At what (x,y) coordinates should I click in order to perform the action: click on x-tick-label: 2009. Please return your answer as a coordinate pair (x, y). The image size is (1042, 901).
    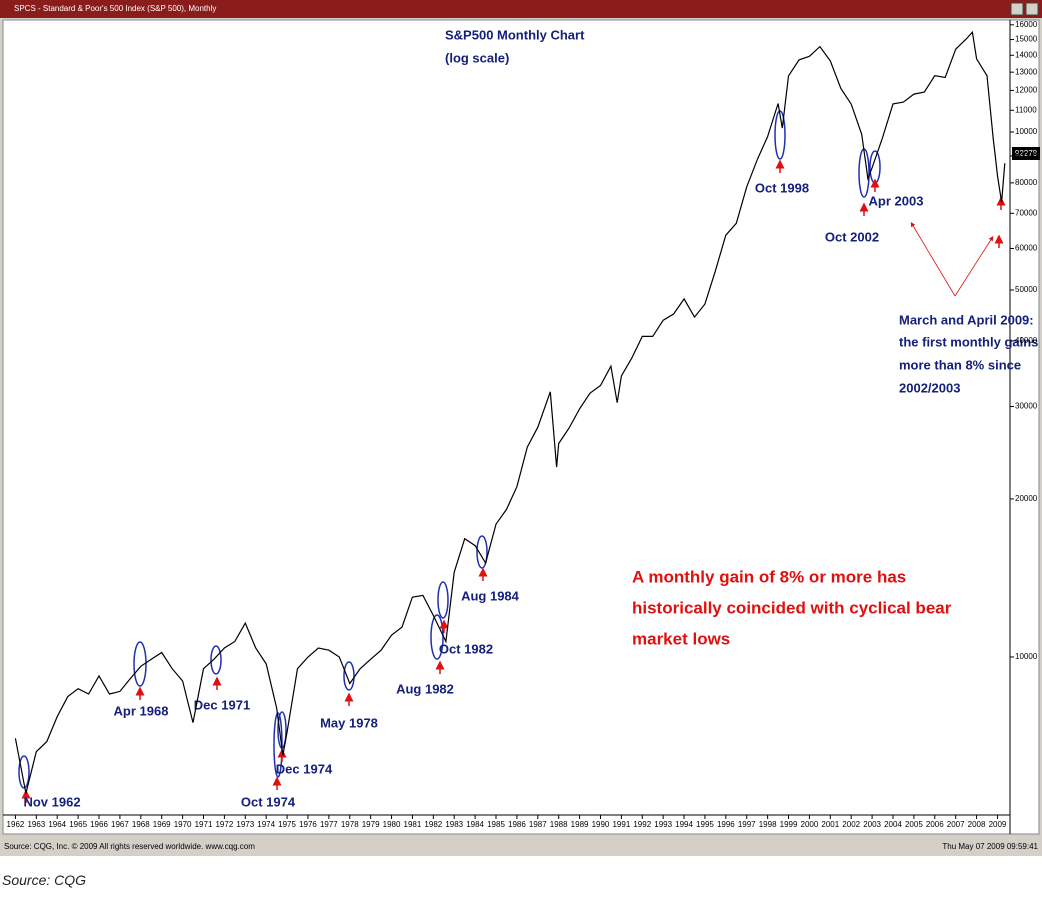
    Looking at the image, I should click on (998, 824).